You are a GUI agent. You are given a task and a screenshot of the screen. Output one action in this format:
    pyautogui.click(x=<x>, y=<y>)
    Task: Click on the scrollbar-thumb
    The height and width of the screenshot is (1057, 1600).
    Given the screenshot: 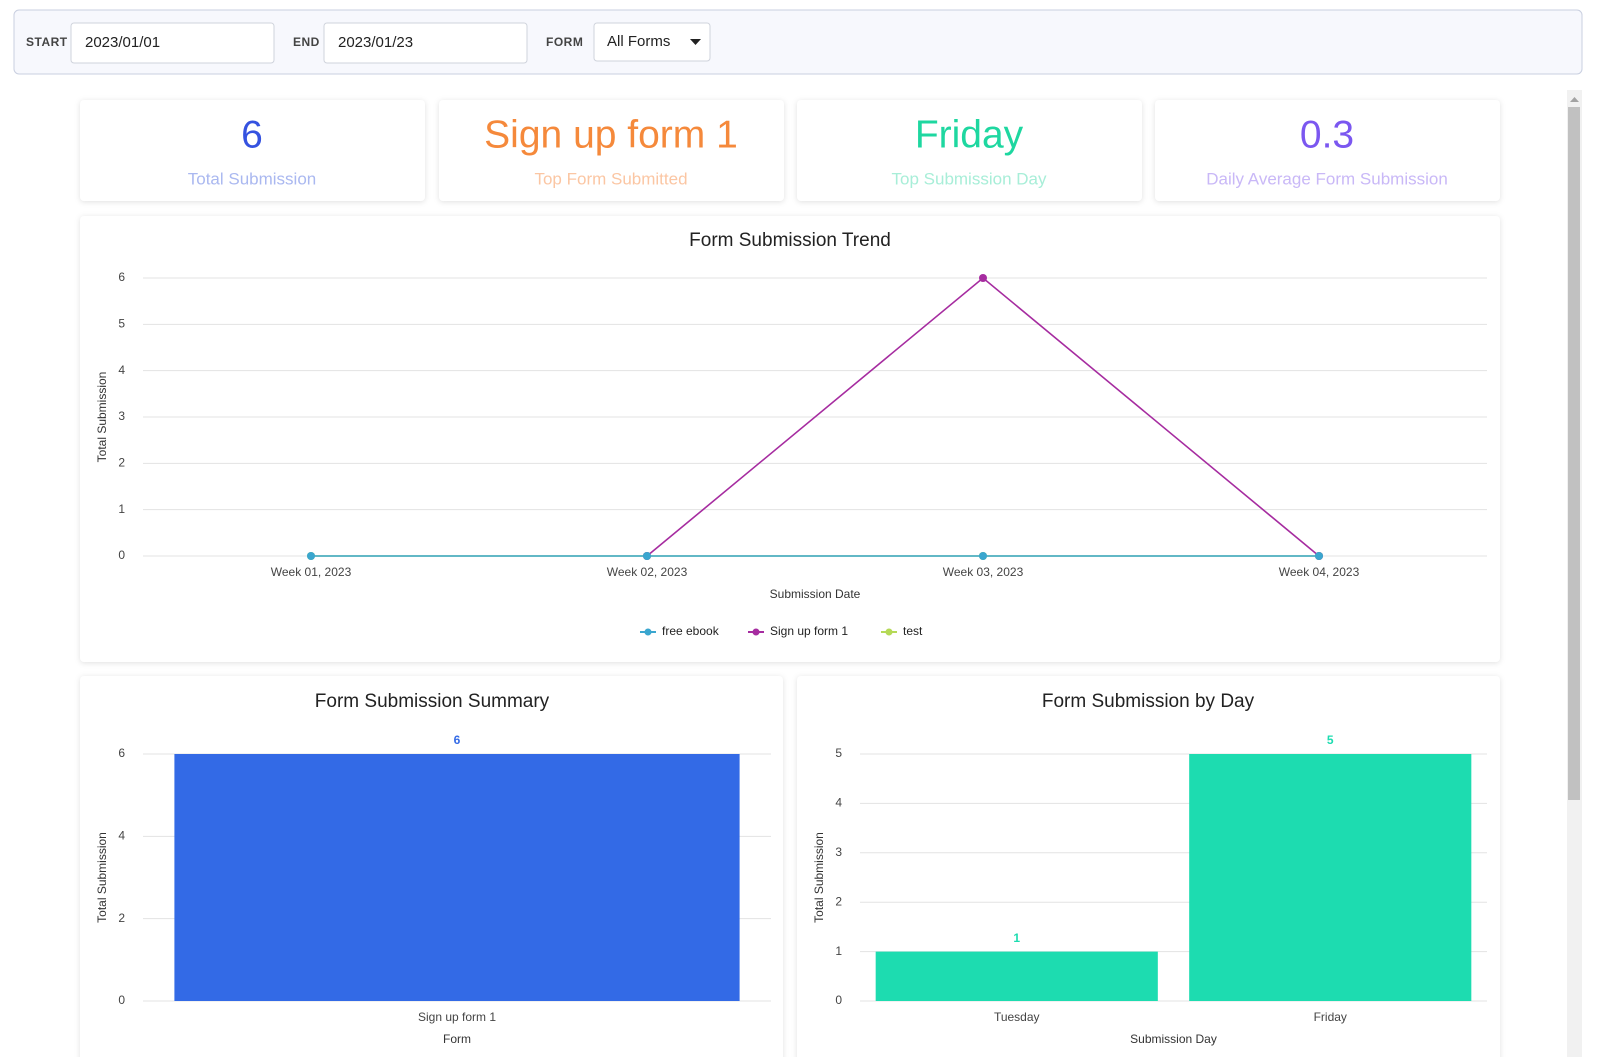 What is the action you would take?
    pyautogui.click(x=1574, y=453)
    